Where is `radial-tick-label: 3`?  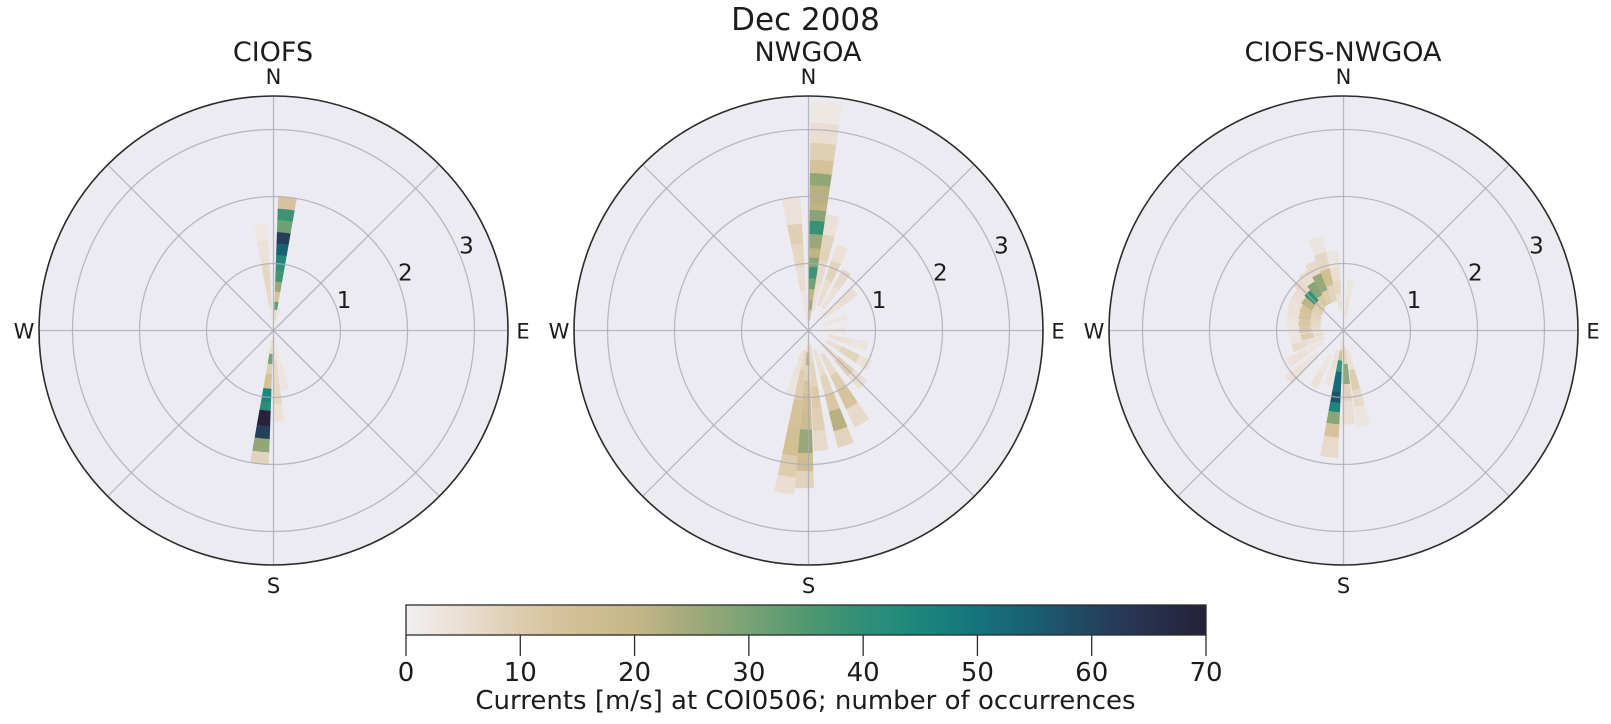 radial-tick-label: 3 is located at coordinates (466, 246).